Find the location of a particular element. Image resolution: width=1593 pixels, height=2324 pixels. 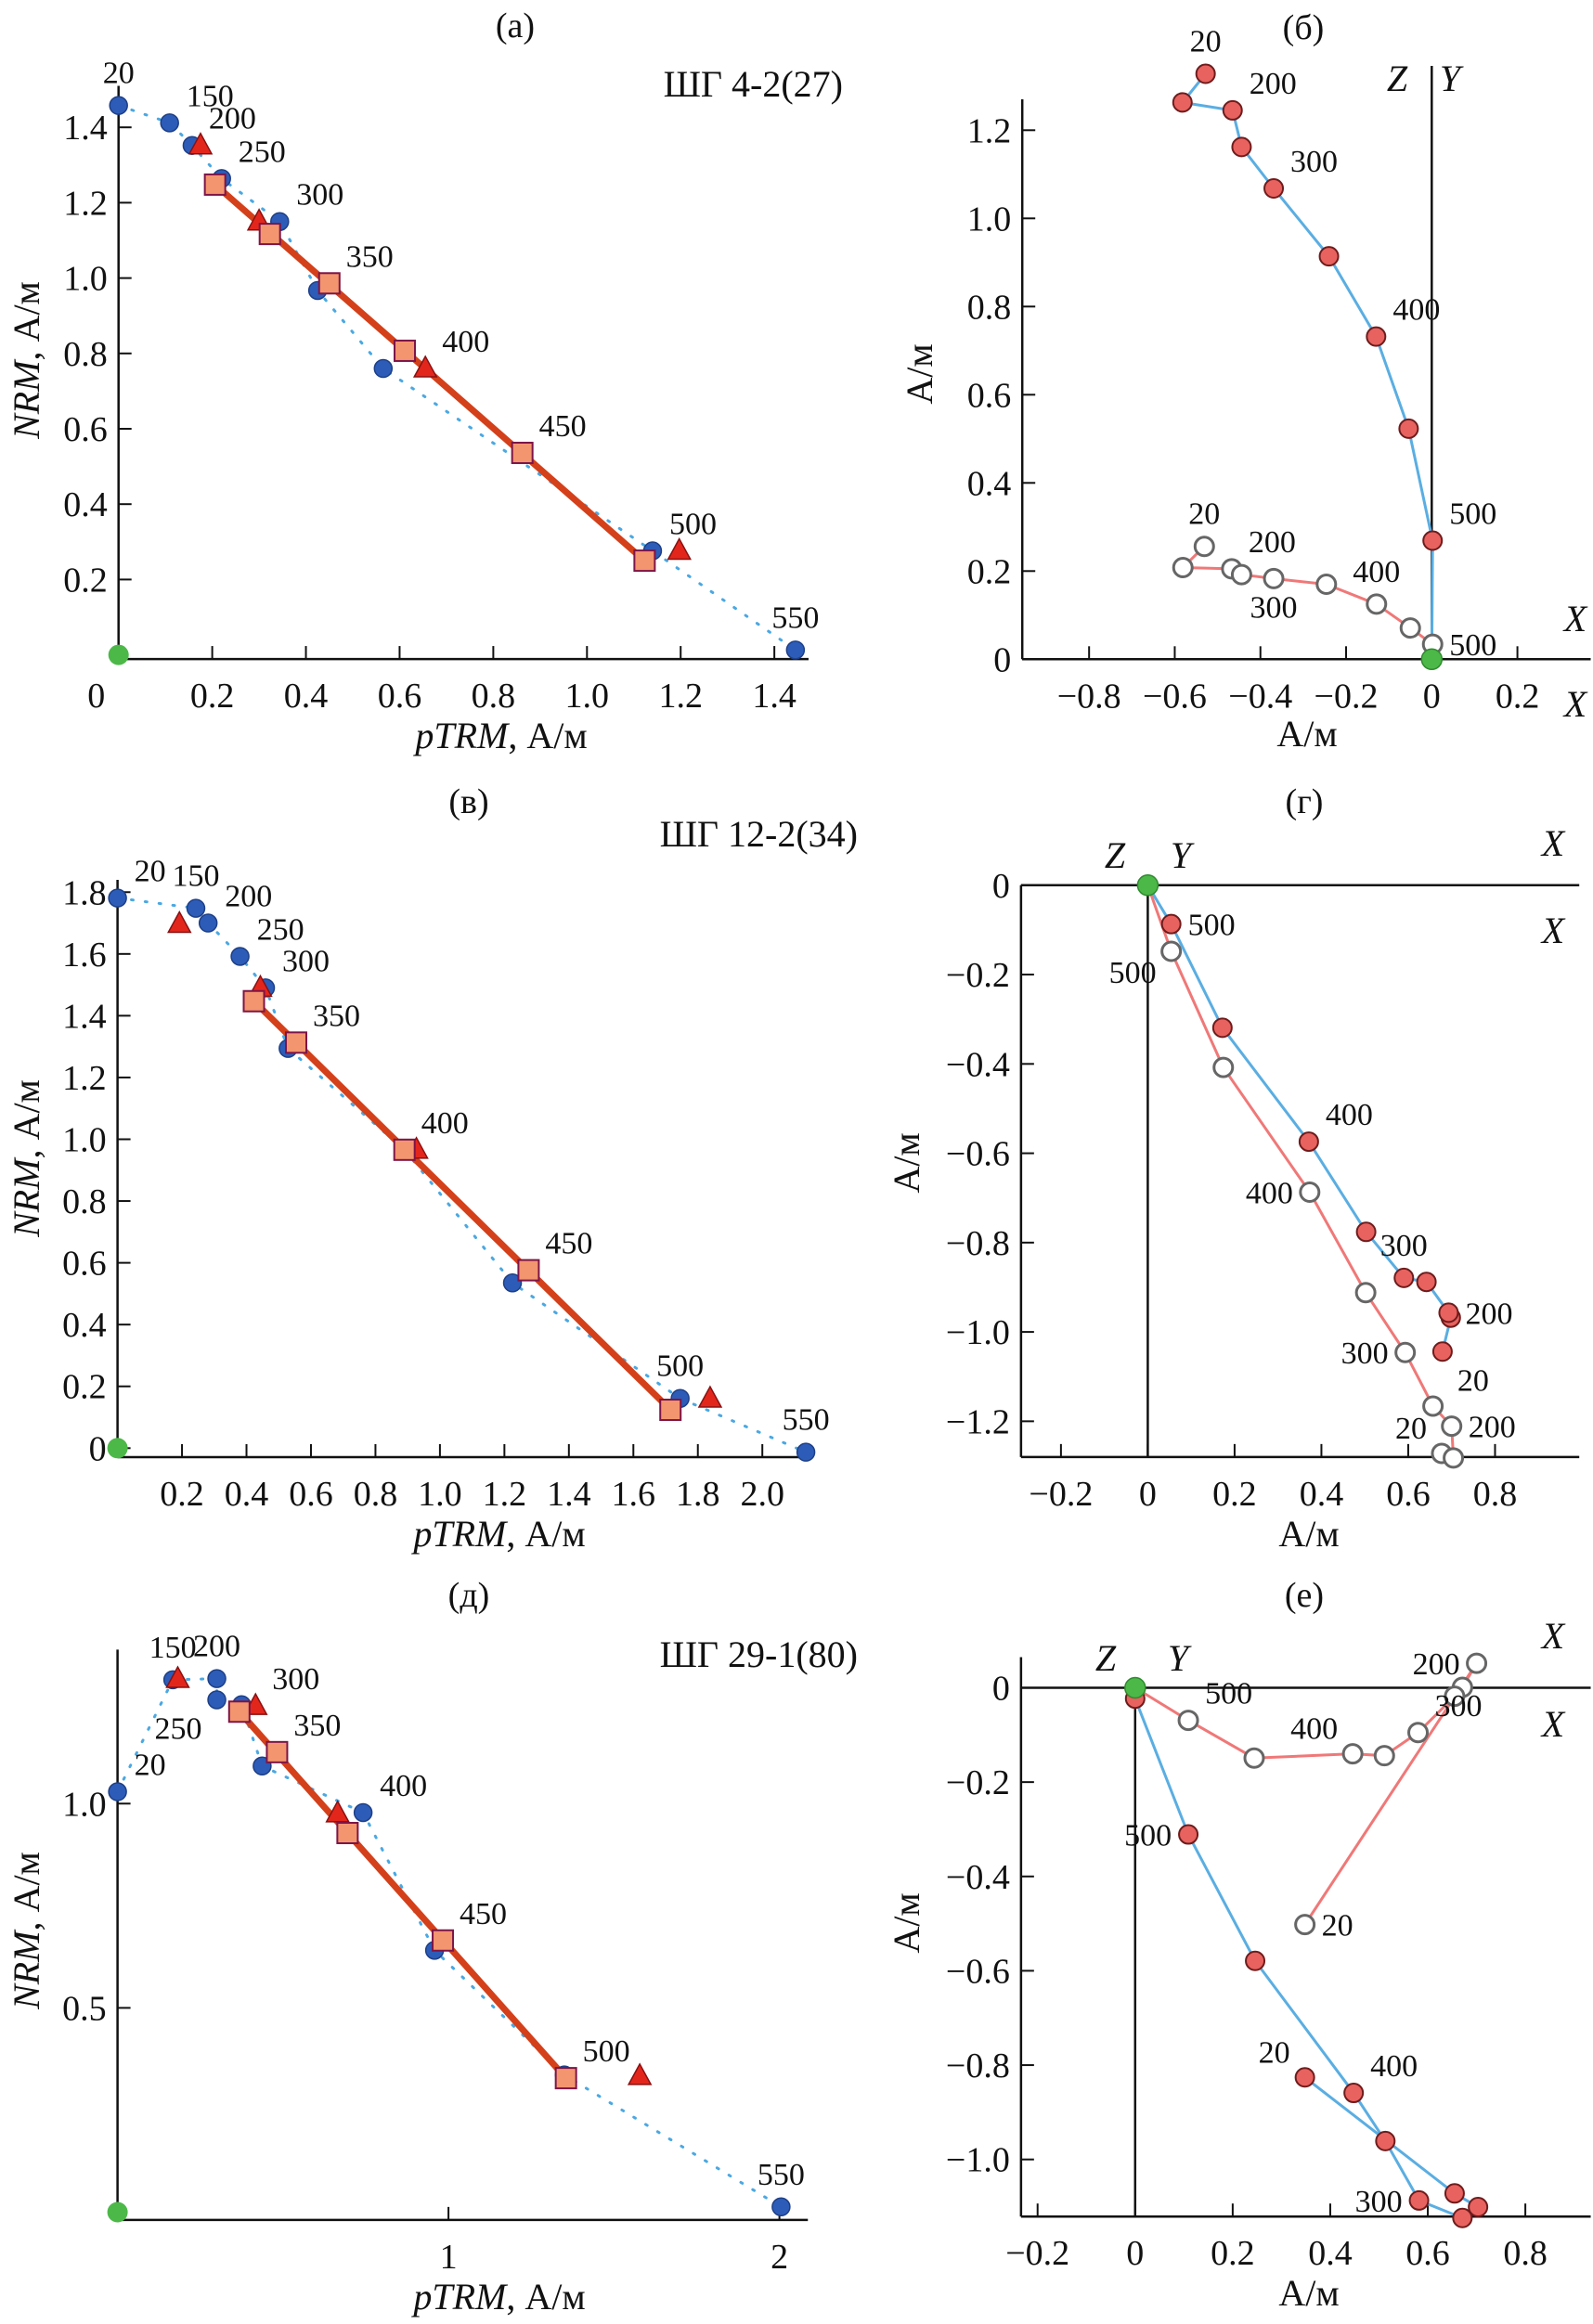

y-tick-label: 0.5 is located at coordinates (84, 2009).